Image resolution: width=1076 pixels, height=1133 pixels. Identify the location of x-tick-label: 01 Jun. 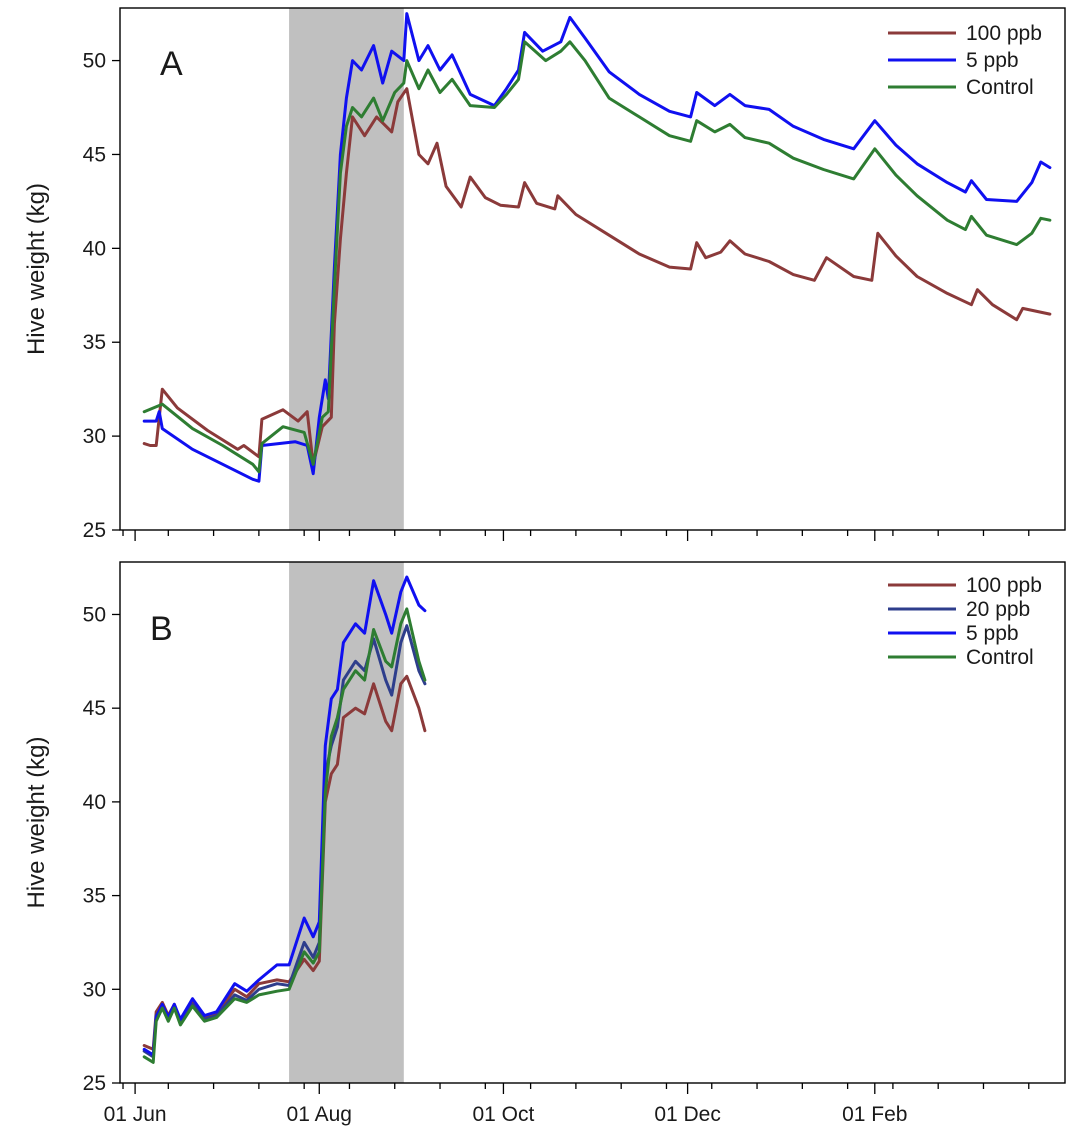
(135, 1114).